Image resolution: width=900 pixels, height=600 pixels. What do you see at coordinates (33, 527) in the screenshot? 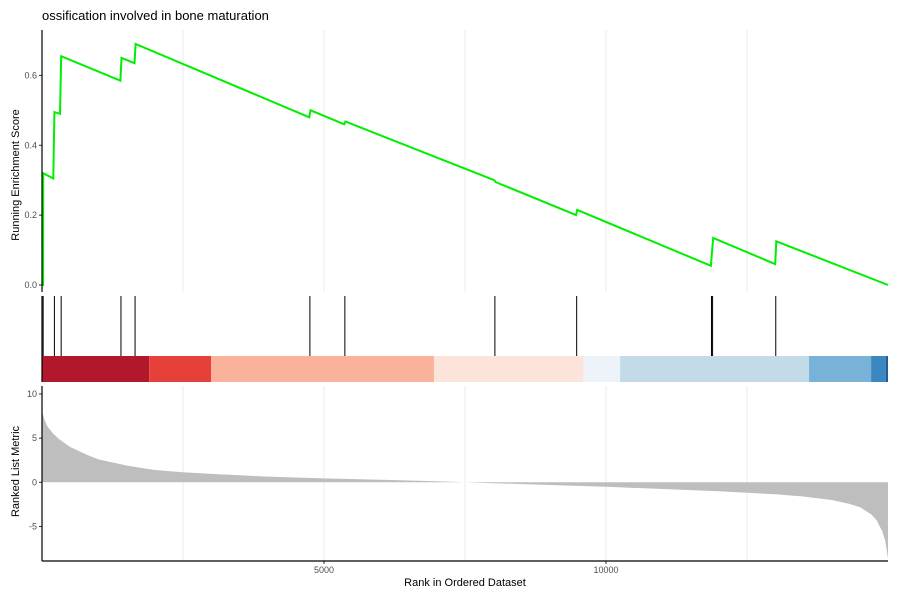
I see `y-tick-label: -5` at bounding box center [33, 527].